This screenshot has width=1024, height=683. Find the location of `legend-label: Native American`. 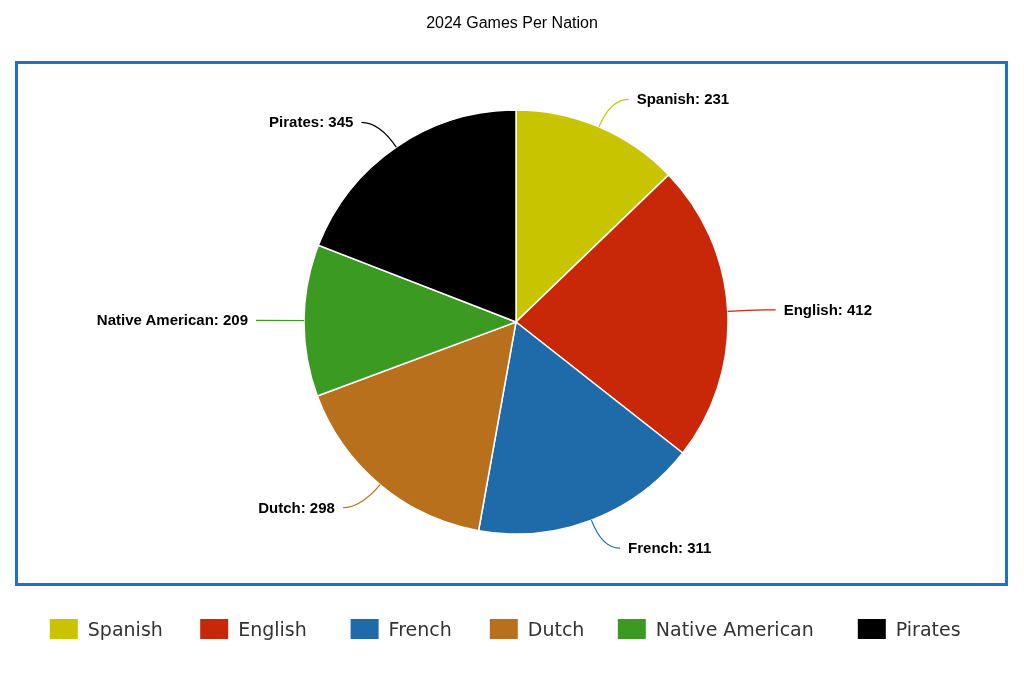

legend-label: Native American is located at coordinates (734, 629).